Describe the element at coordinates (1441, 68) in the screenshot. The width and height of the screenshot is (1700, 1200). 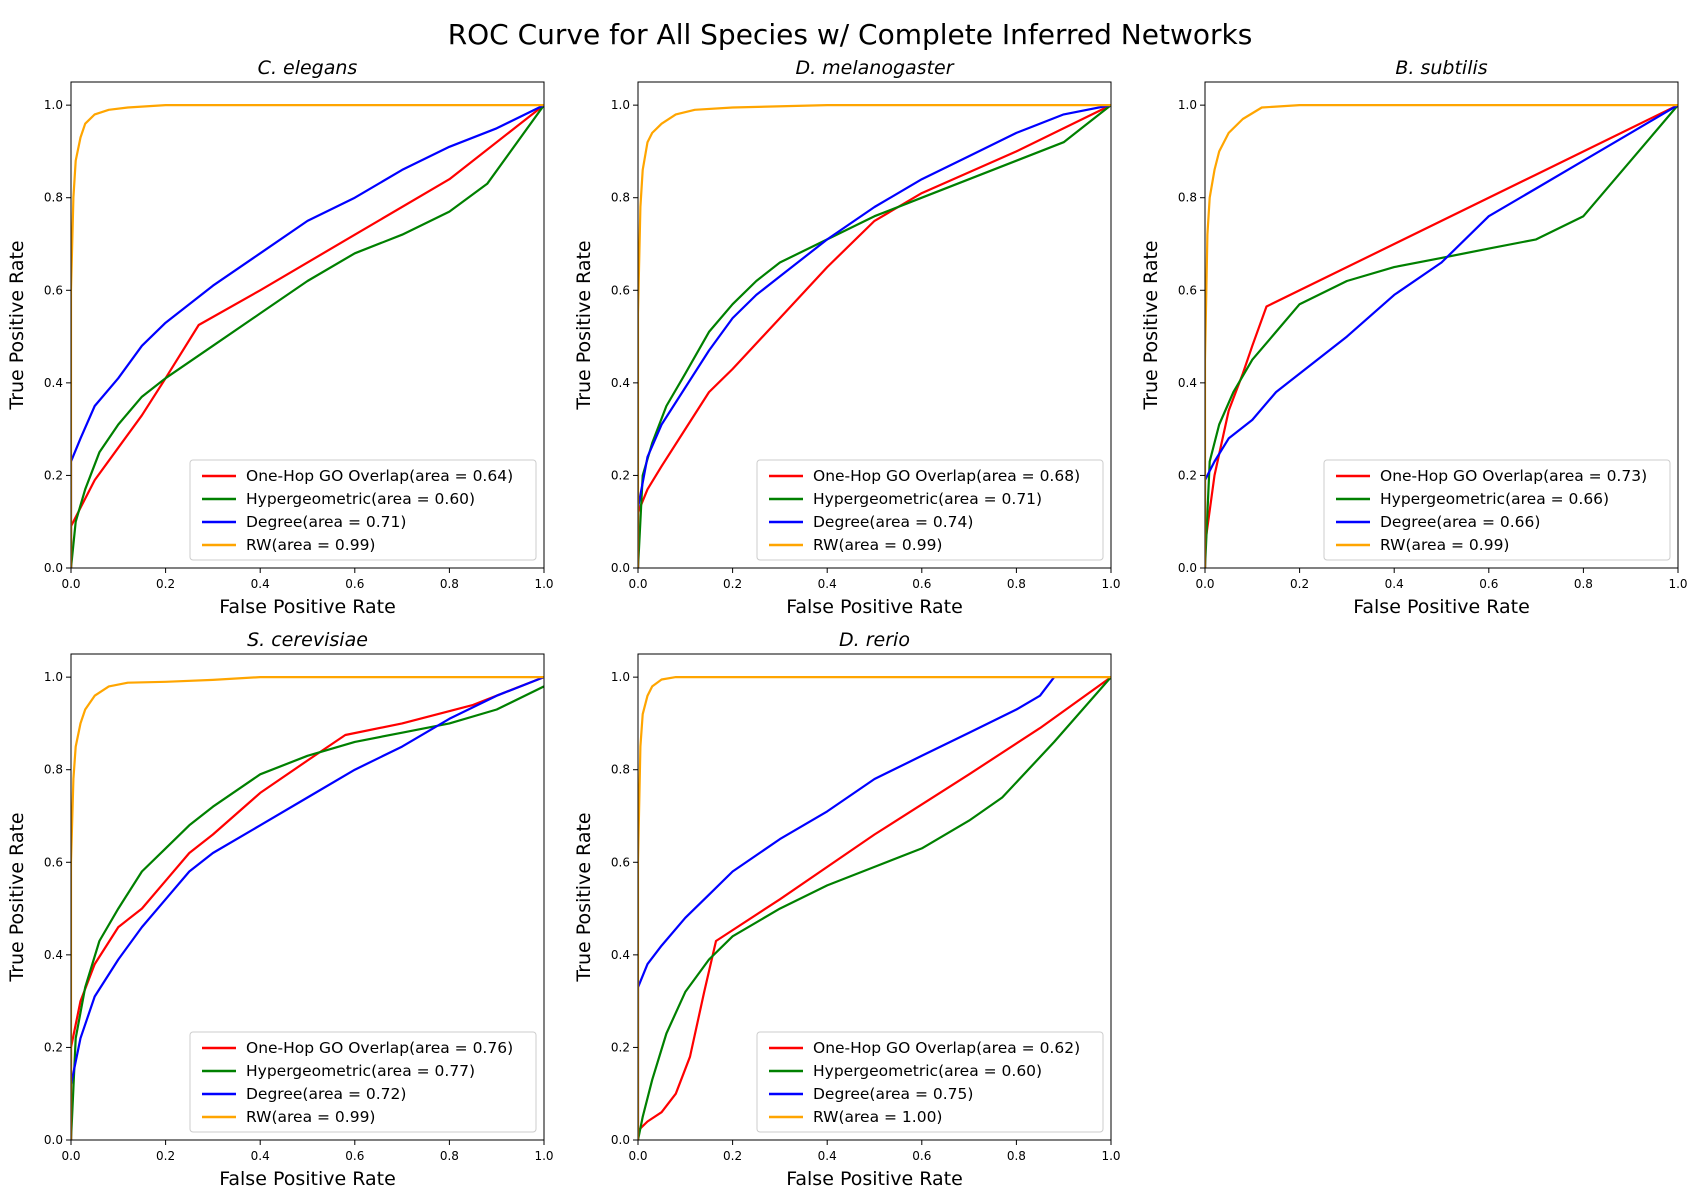
I see `panel-title: B. subtilis` at that location.